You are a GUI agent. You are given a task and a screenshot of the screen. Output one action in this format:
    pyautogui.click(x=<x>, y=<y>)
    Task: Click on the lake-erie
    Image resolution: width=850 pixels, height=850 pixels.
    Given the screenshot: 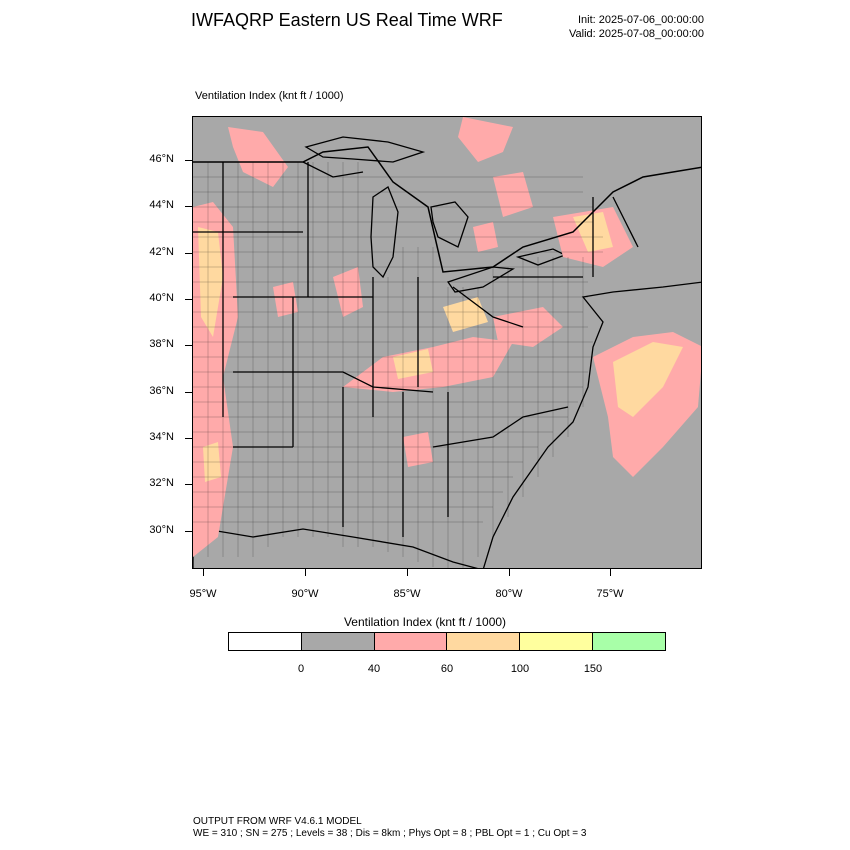 What is the action you would take?
    pyautogui.click(x=481, y=279)
    